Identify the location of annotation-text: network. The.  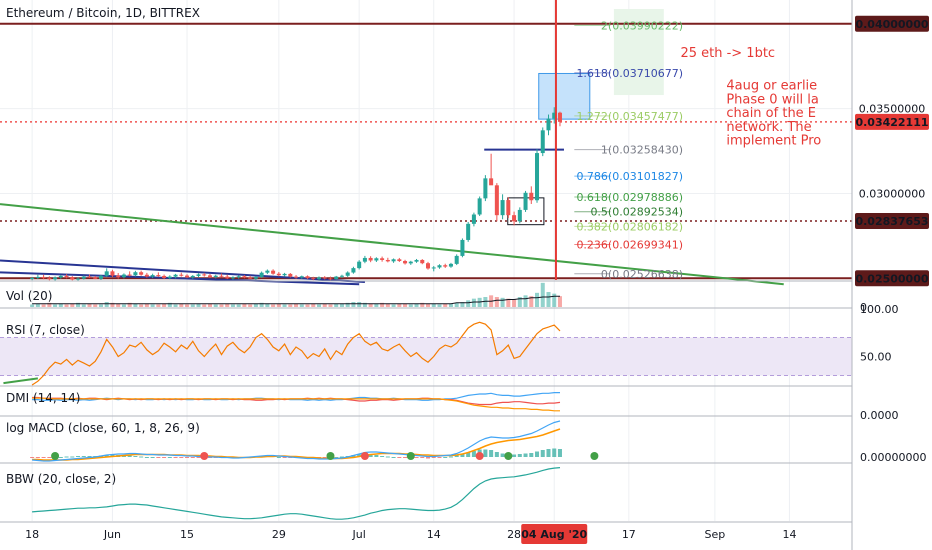
(768, 127).